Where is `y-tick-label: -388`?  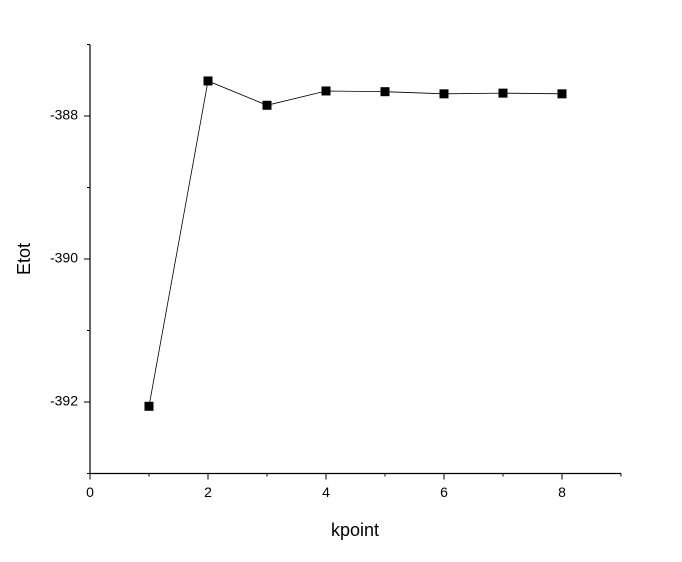
y-tick-label: -388 is located at coordinates (64, 115).